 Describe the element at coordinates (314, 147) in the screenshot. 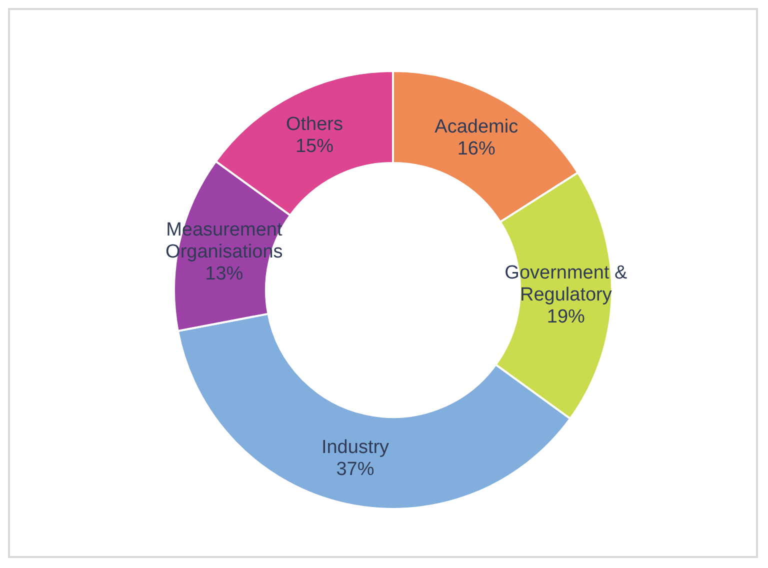

I see `data-label: 15%` at that location.